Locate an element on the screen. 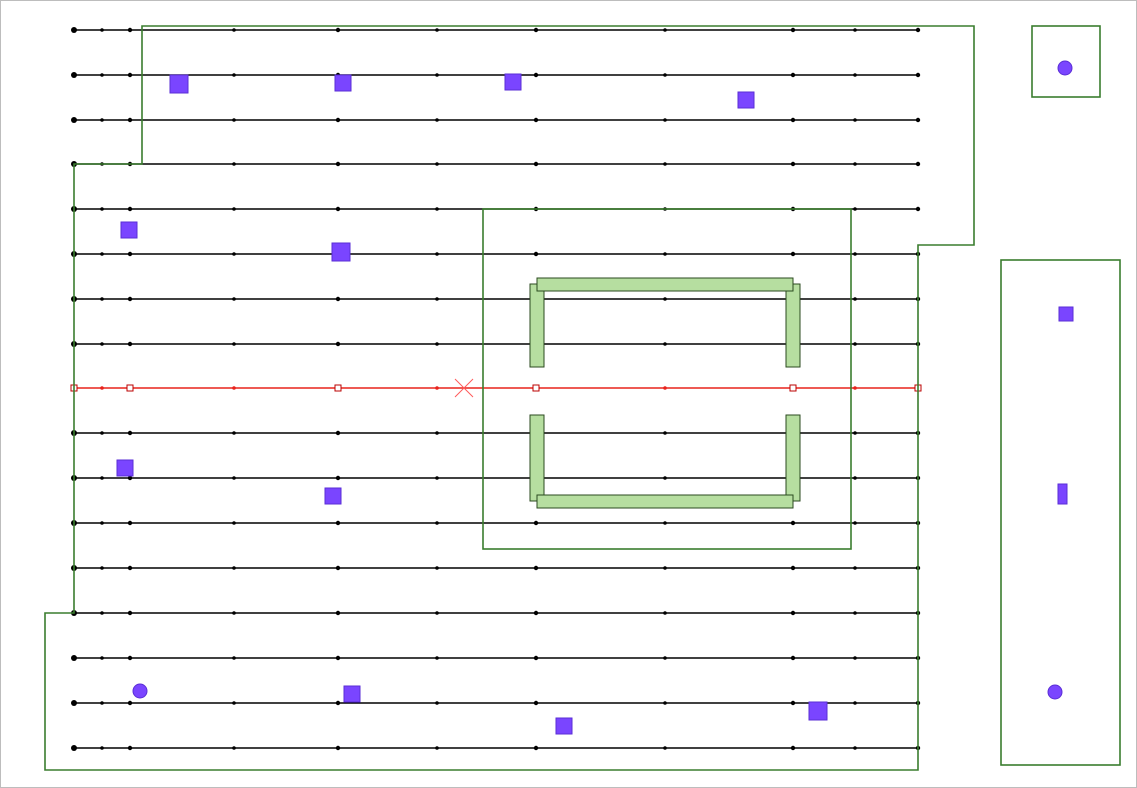 The width and height of the screenshot is (1137, 788). cursor-cross is located at coordinates (464, 388).